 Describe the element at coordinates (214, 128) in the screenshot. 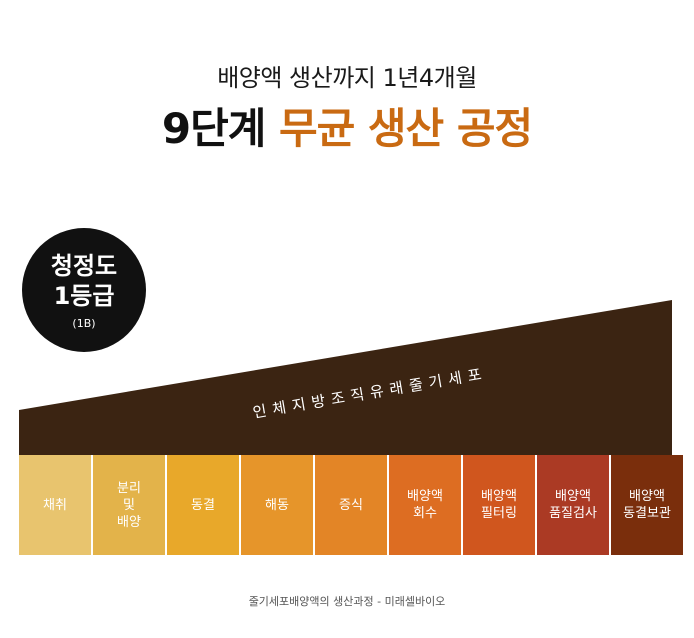

I see `title-prefix: 9단계` at that location.